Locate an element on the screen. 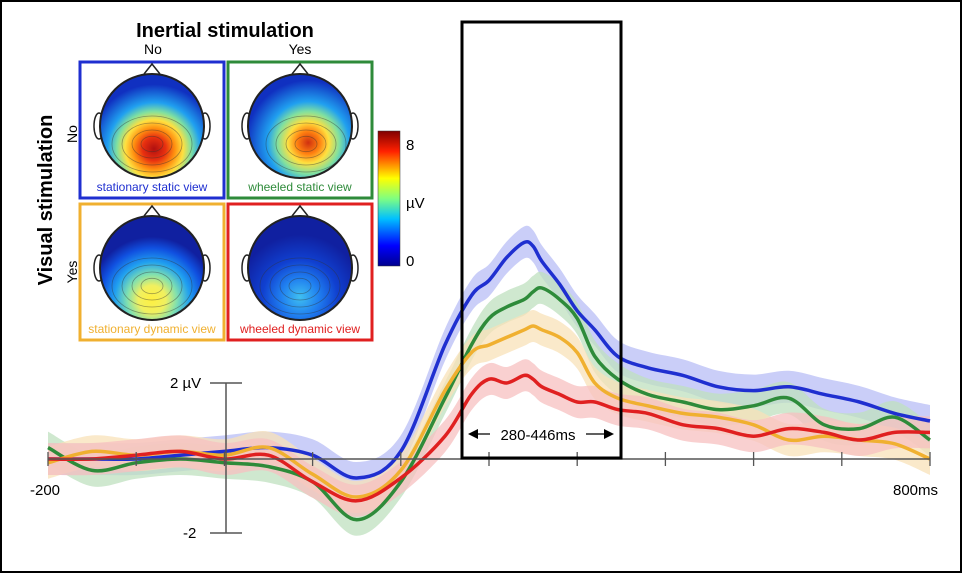  inset-row-axis-title: Visual stimulation is located at coordinates (46, 200).